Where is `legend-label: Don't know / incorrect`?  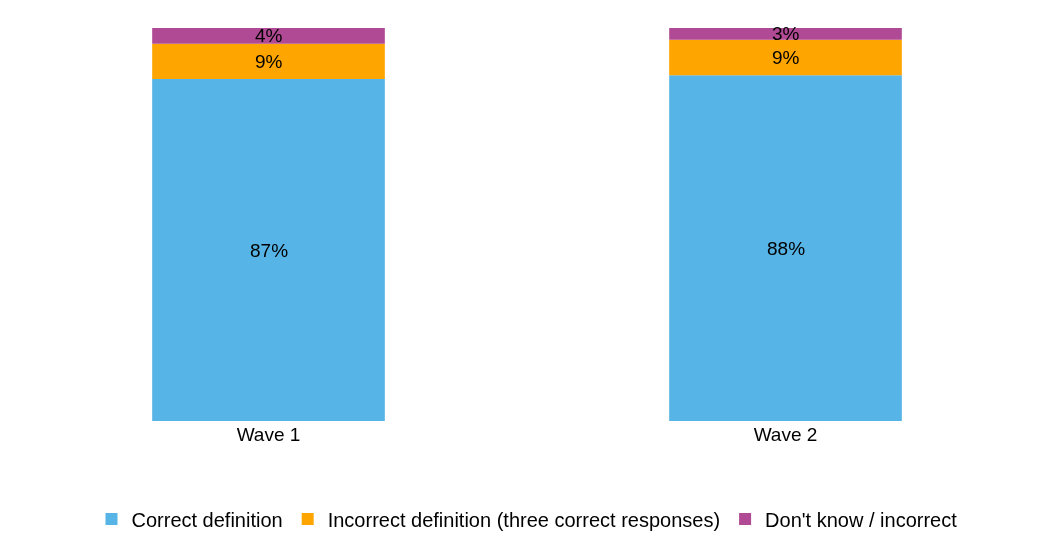
legend-label: Don't know / incorrect is located at coordinates (861, 519).